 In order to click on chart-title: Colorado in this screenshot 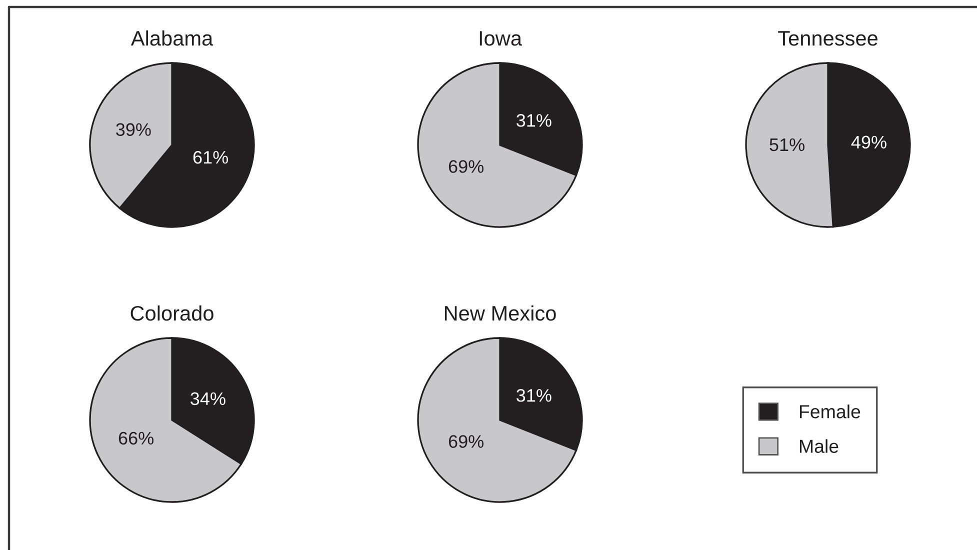, I will do `click(172, 313)`.